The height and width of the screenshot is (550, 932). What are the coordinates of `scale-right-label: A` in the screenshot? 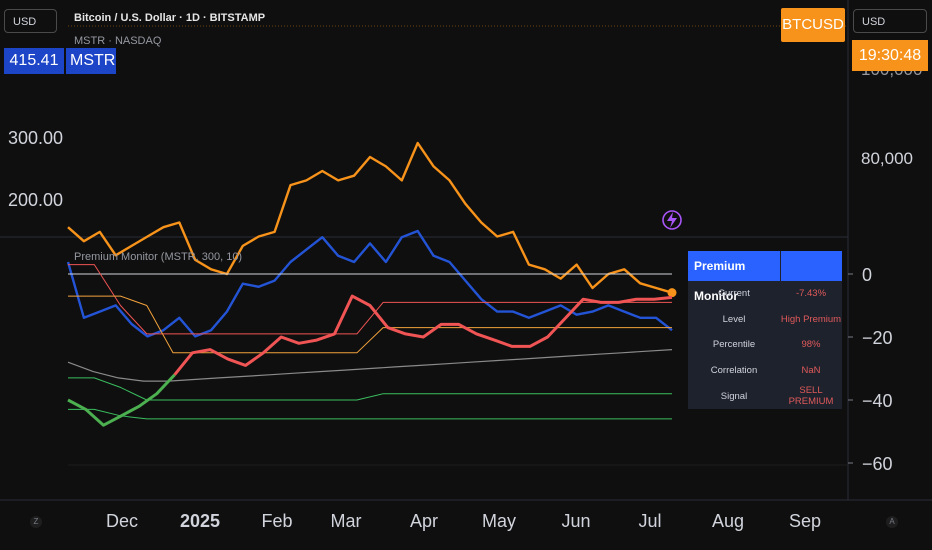 It's located at (892, 521).